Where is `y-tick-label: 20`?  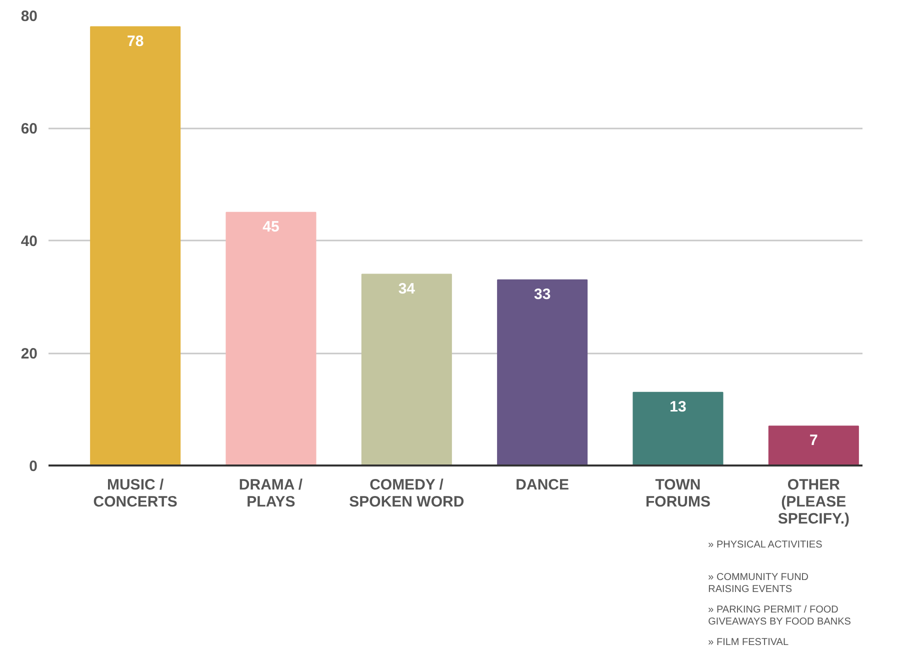
y-tick-label: 20 is located at coordinates (29, 354).